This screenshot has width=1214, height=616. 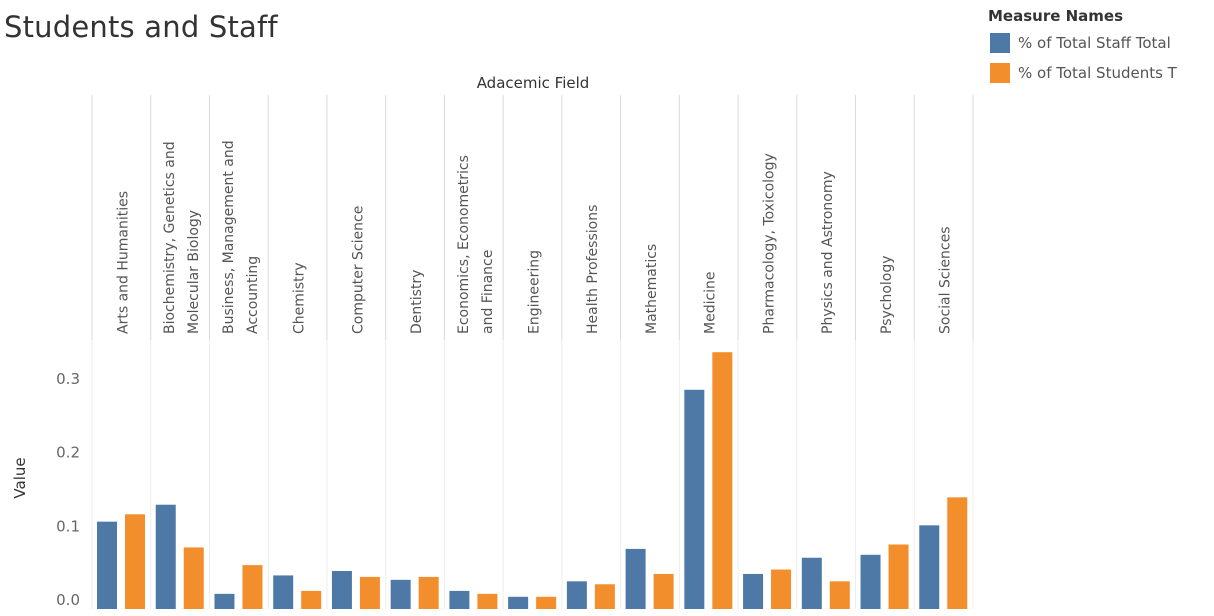 I want to click on category-label: Business, Management and, so click(x=229, y=237).